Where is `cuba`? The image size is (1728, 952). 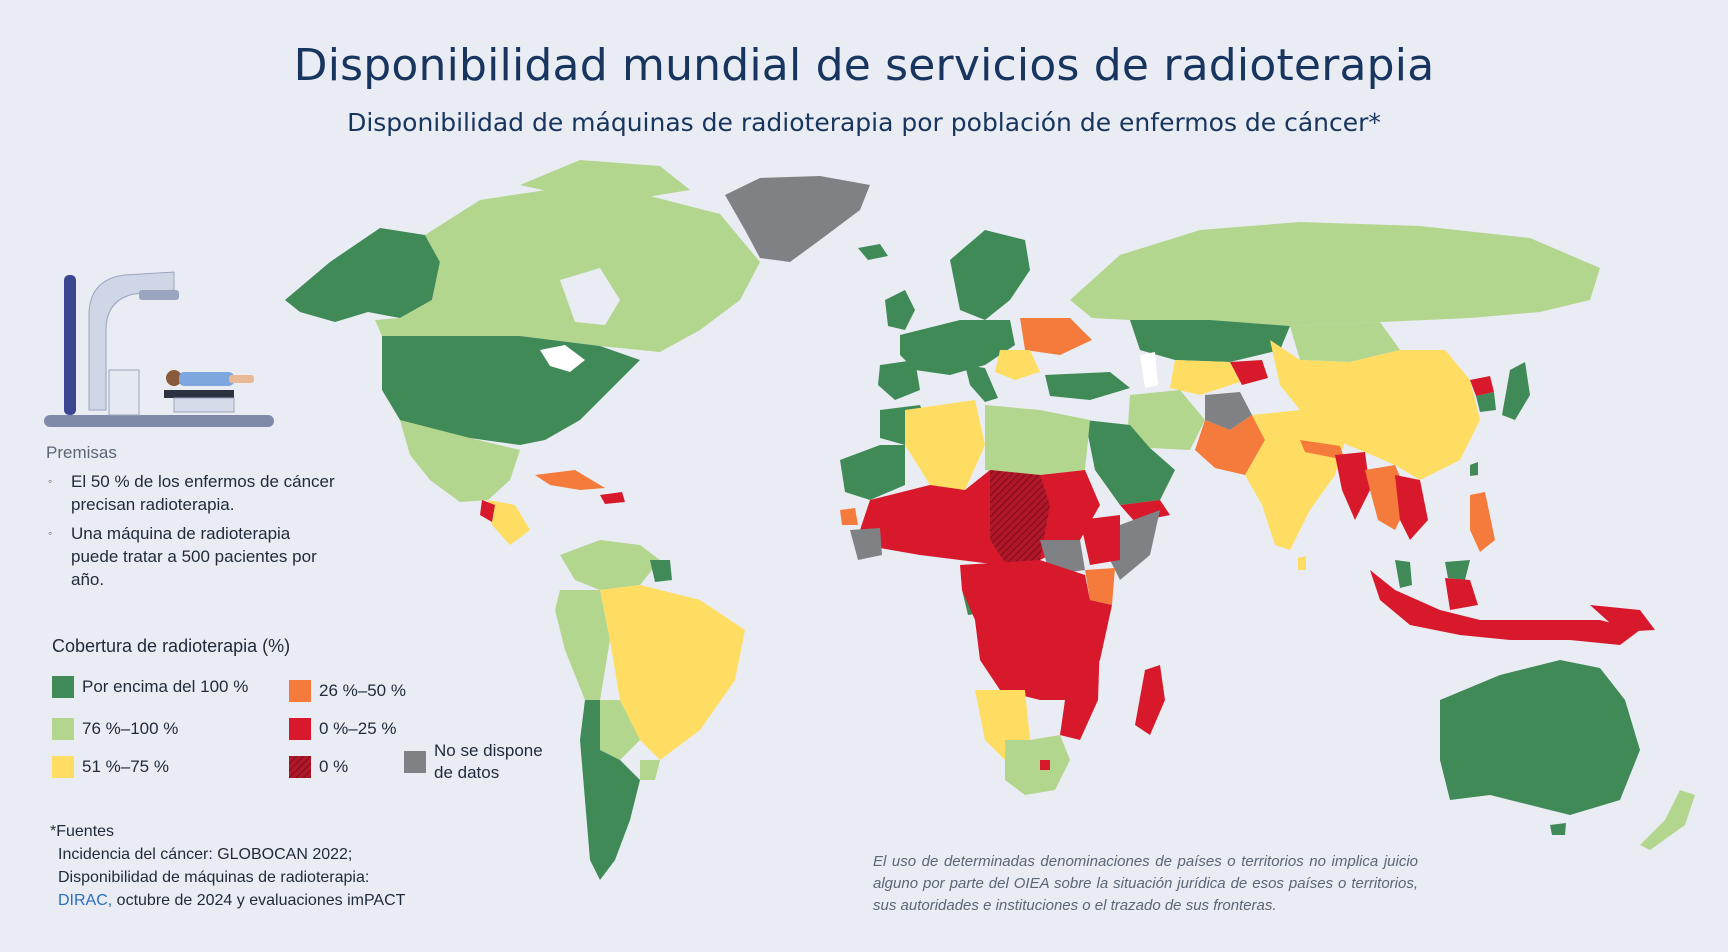
cuba is located at coordinates (570, 480).